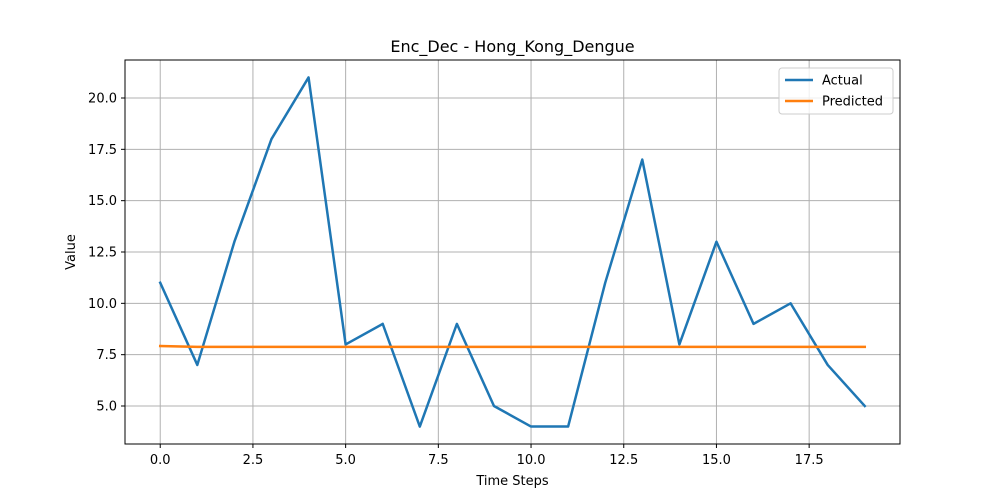 Image resolution: width=1000 pixels, height=500 pixels. Describe the element at coordinates (531, 460) in the screenshot. I see `x-tick-label: 10.0` at that location.